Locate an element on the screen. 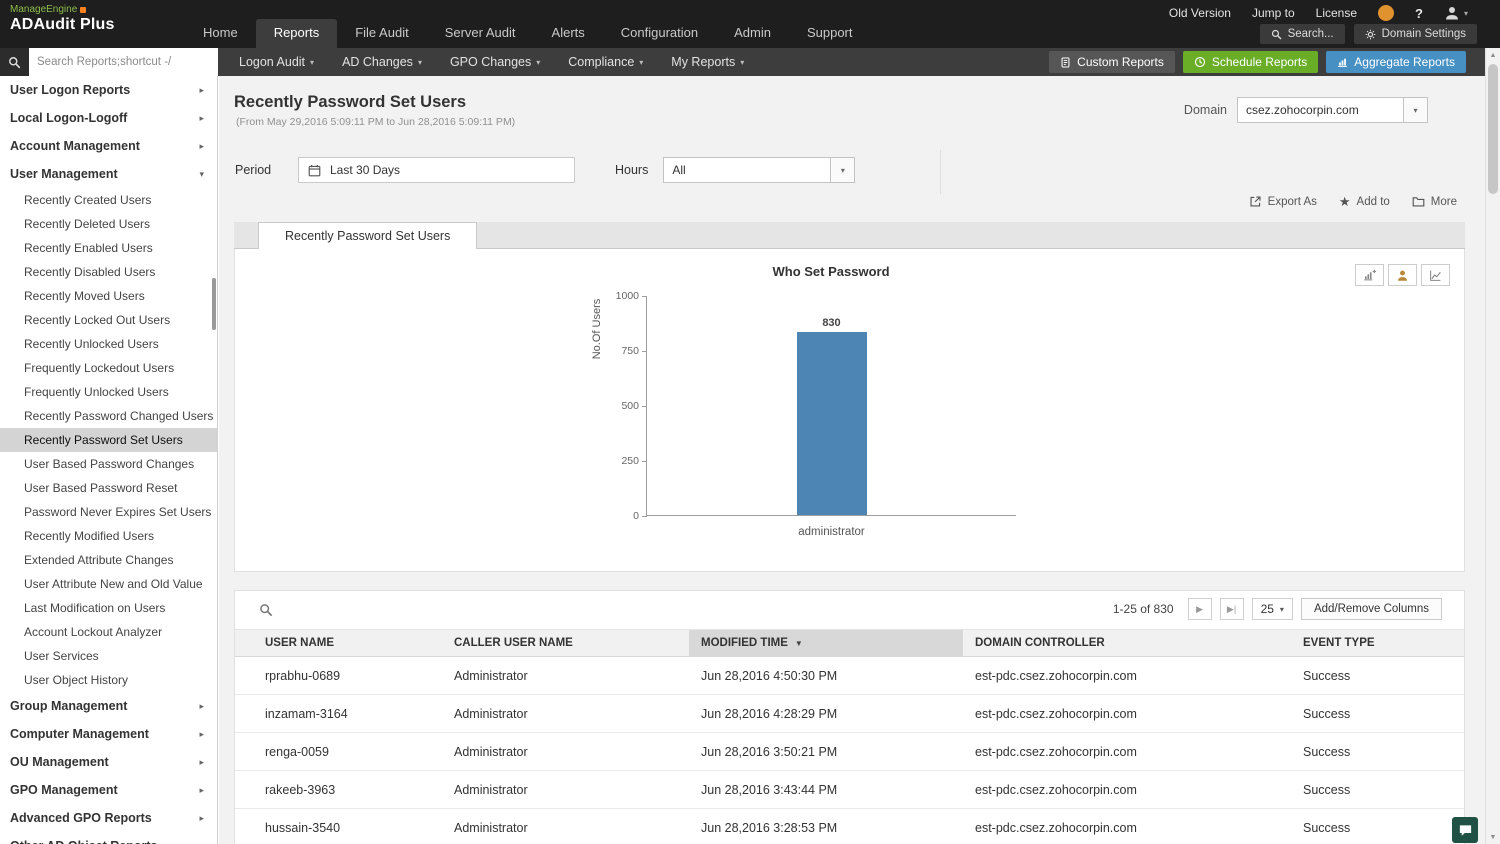 The height and width of the screenshot is (844, 1500). table-search-icon is located at coordinates (266, 610).